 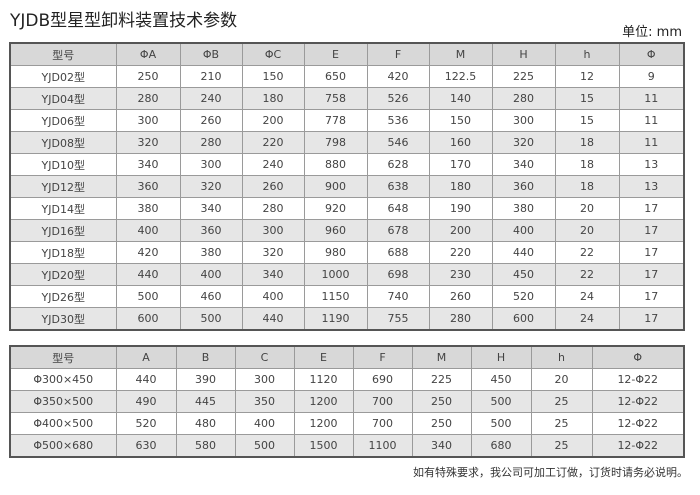 What do you see at coordinates (347, 446) in the screenshot?
I see `table-row: Φ500×680 630 580 500 1500 1100 340 680 25 12-Φ22` at bounding box center [347, 446].